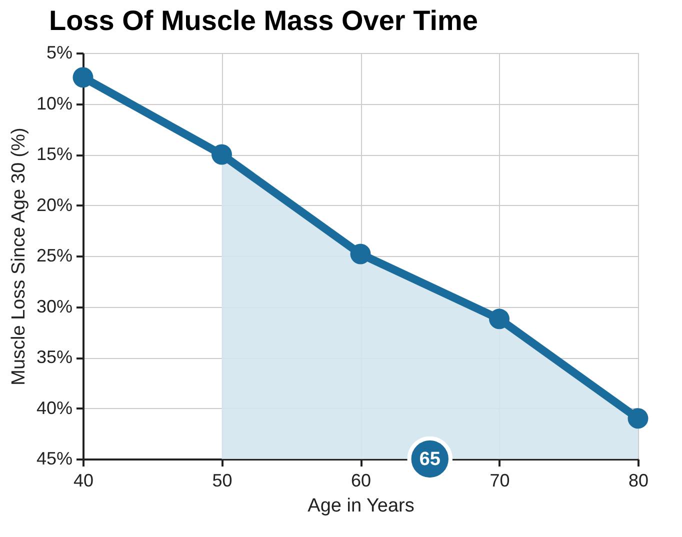 The image size is (682, 537). Describe the element at coordinates (638, 480) in the screenshot. I see `x-tick-label: 80` at that location.